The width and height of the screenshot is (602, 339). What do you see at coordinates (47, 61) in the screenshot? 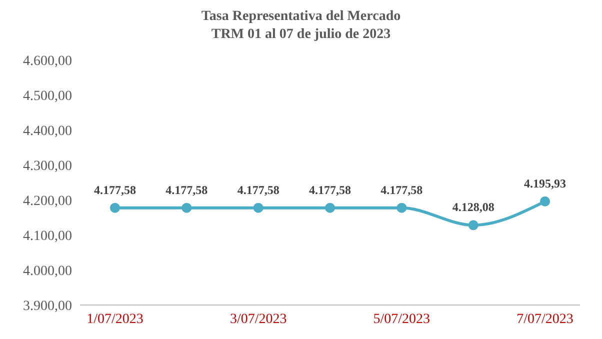
I see `y-tick-label: 4.600,00` at bounding box center [47, 61].